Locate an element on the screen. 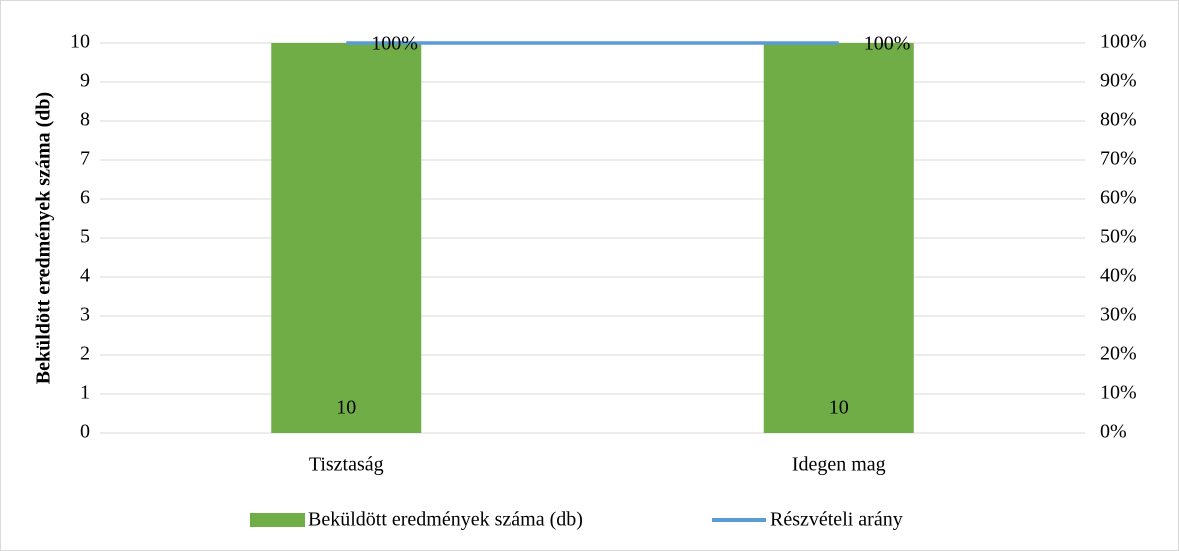 This screenshot has width=1179, height=551. y2-tick-label: 10% is located at coordinates (1118, 393).